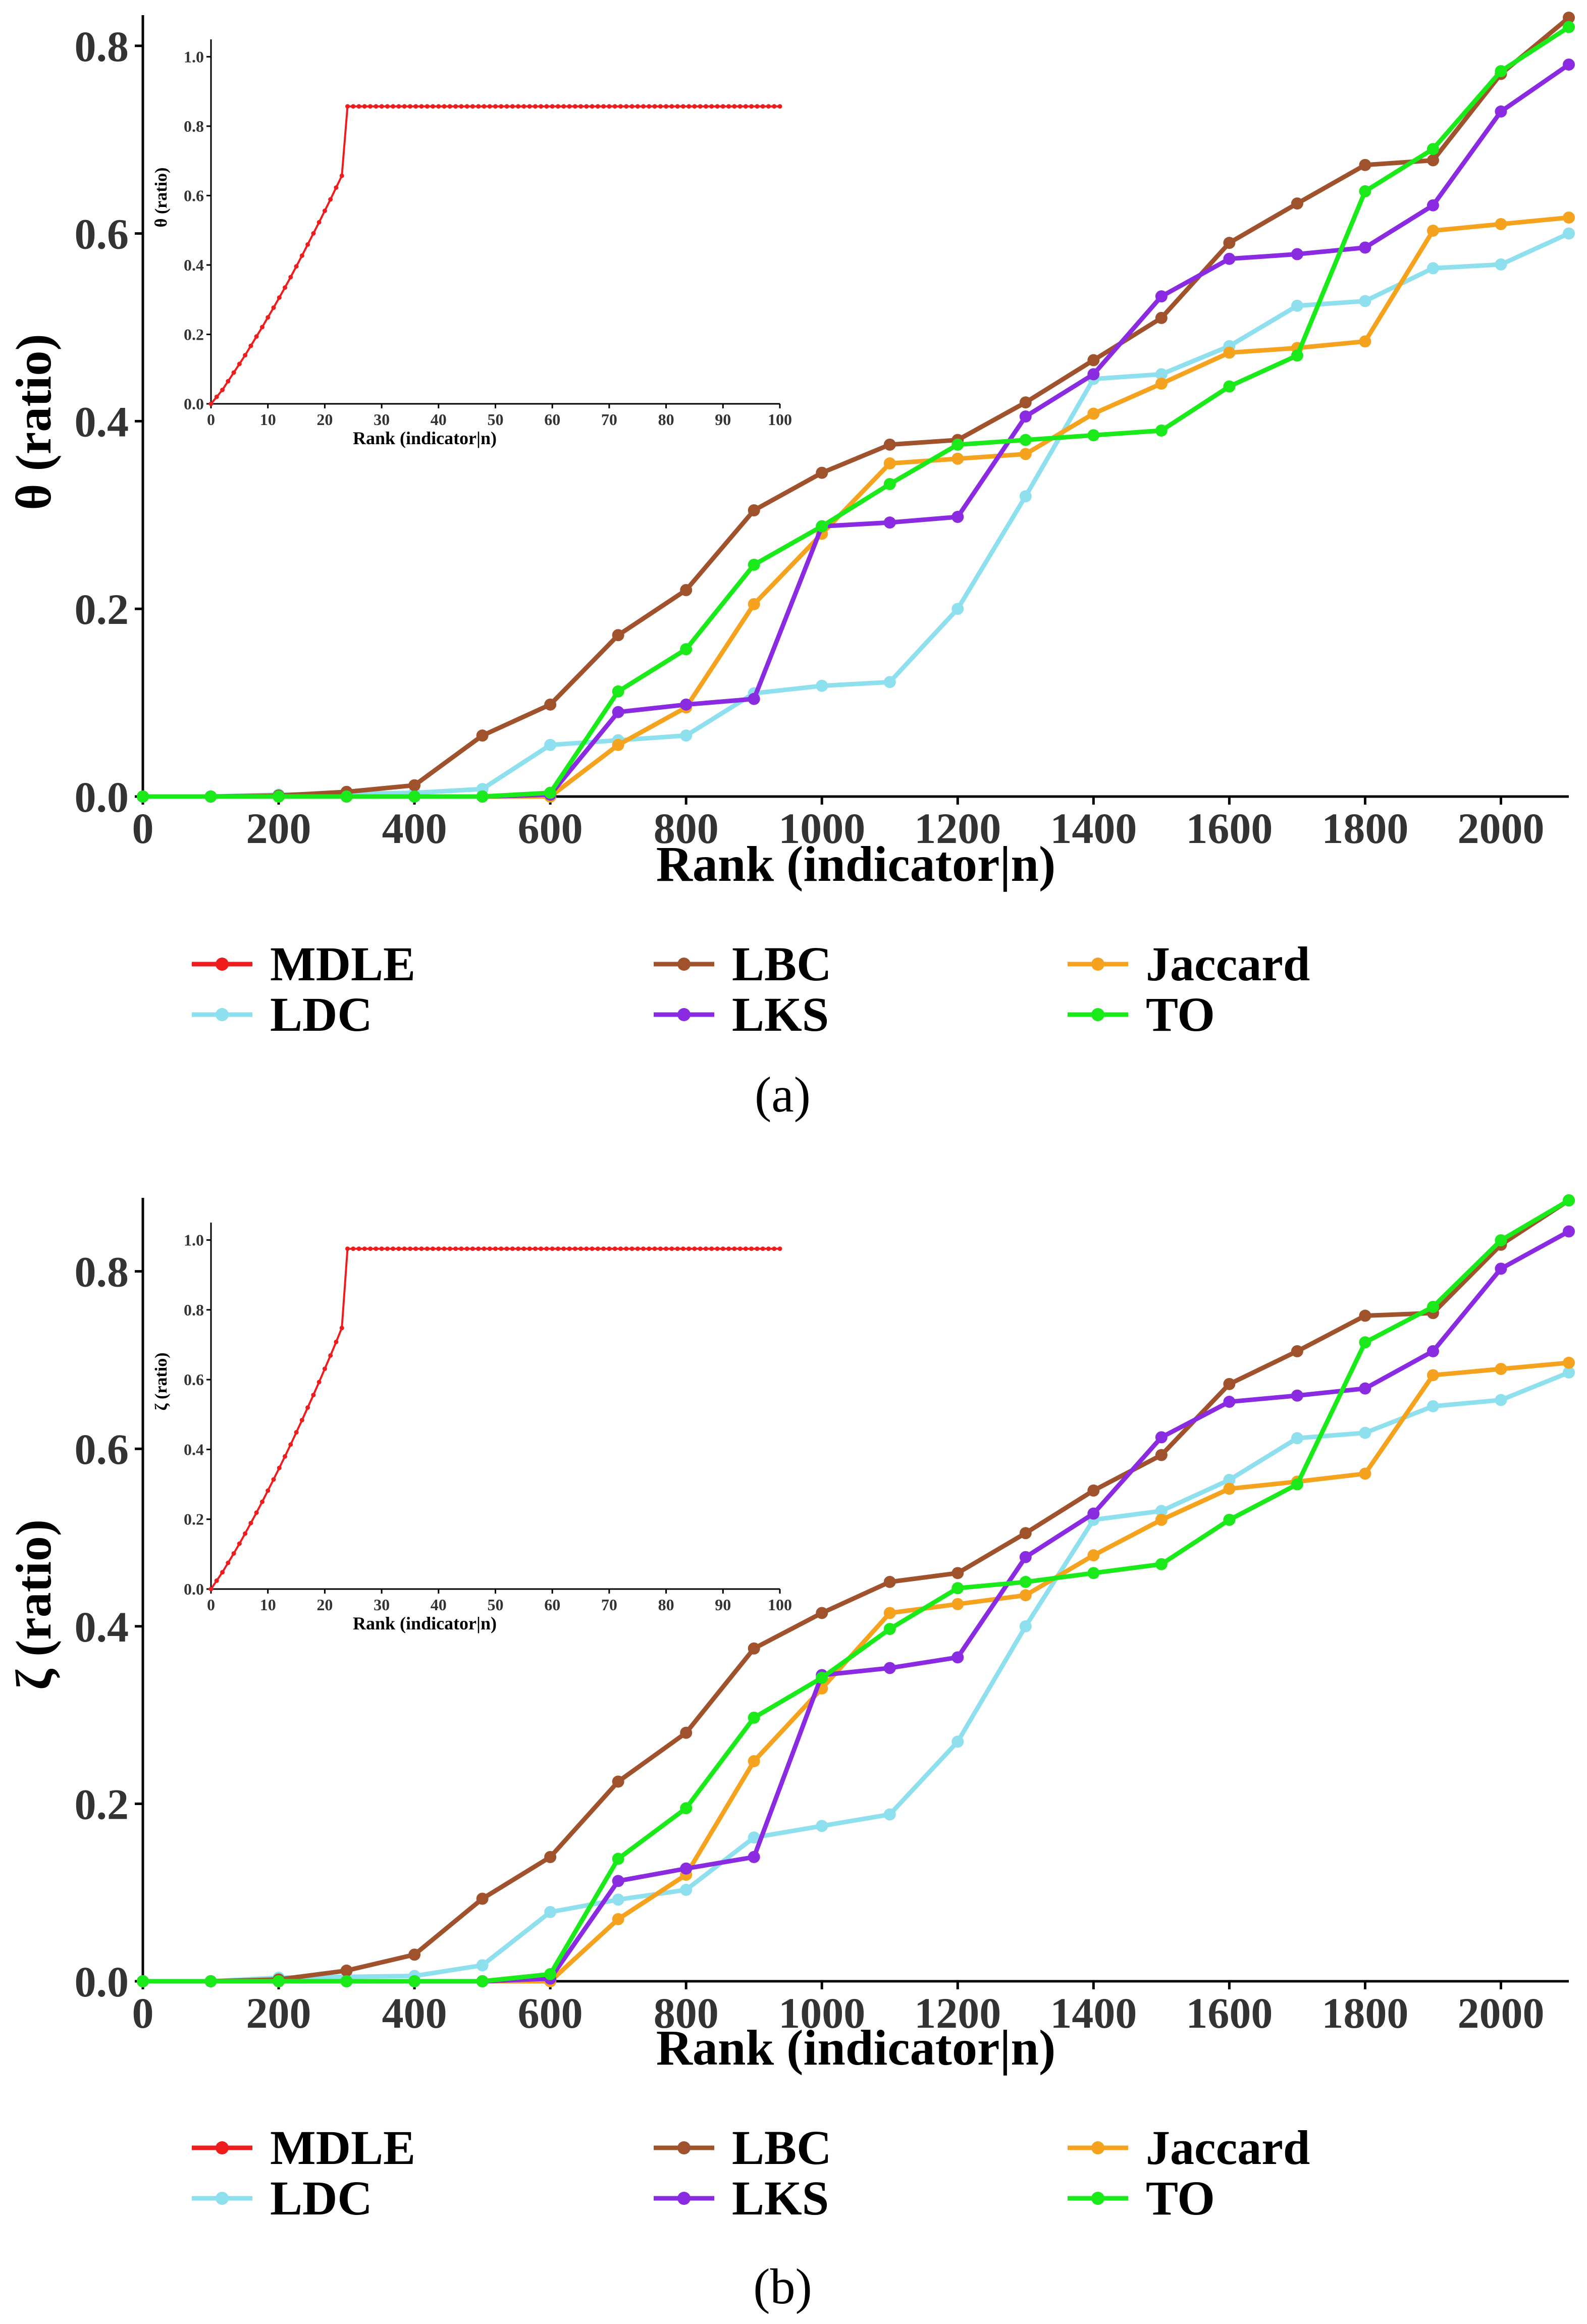  What do you see at coordinates (686, 2013) in the screenshot?
I see `x-tick-label: 800` at bounding box center [686, 2013].